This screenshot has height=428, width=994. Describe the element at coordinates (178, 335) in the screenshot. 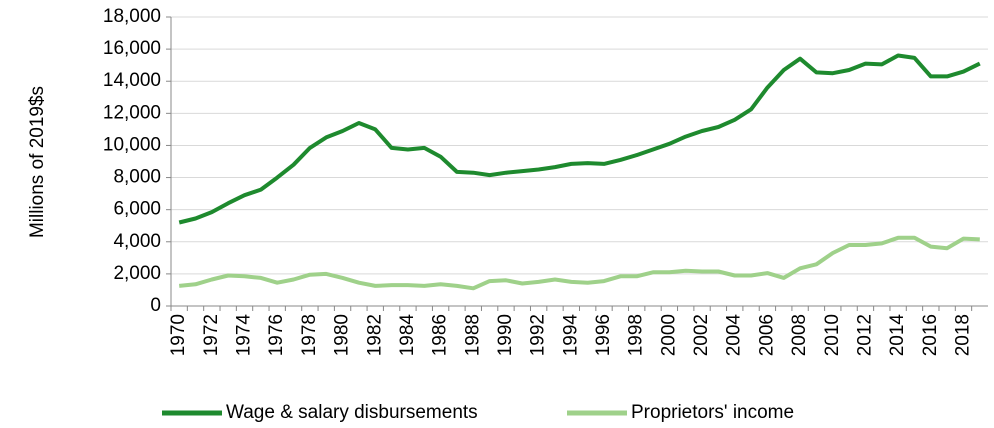

I see `x-tick-label: 1970` at that location.